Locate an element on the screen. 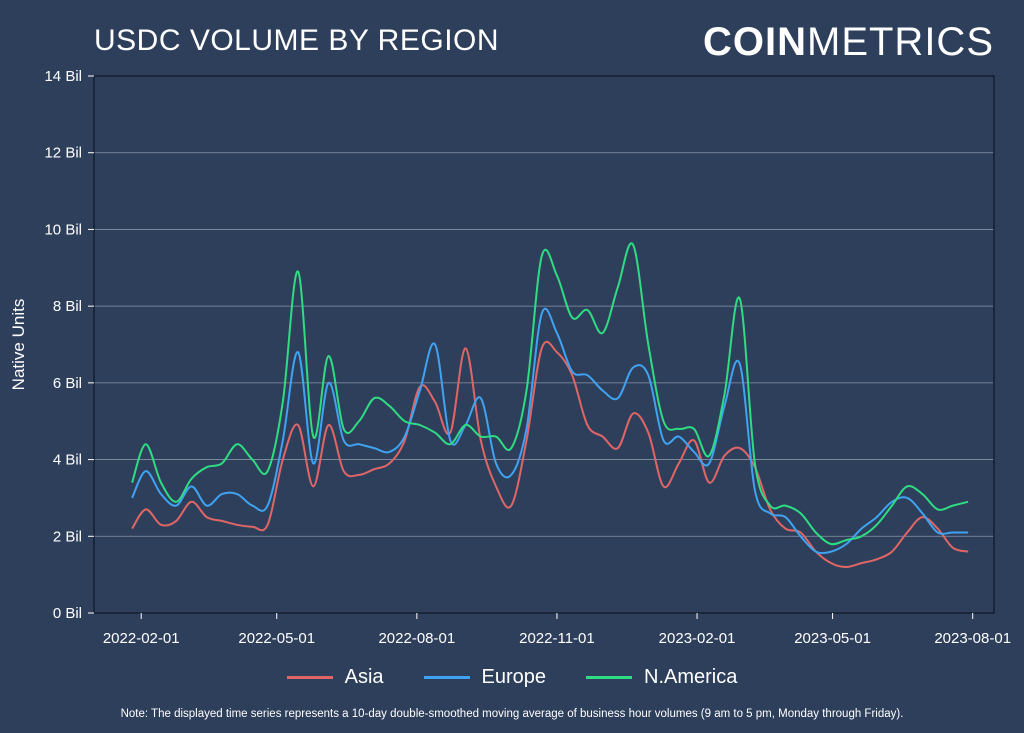  y-tick-label: 2 Bil is located at coordinates (67, 536).